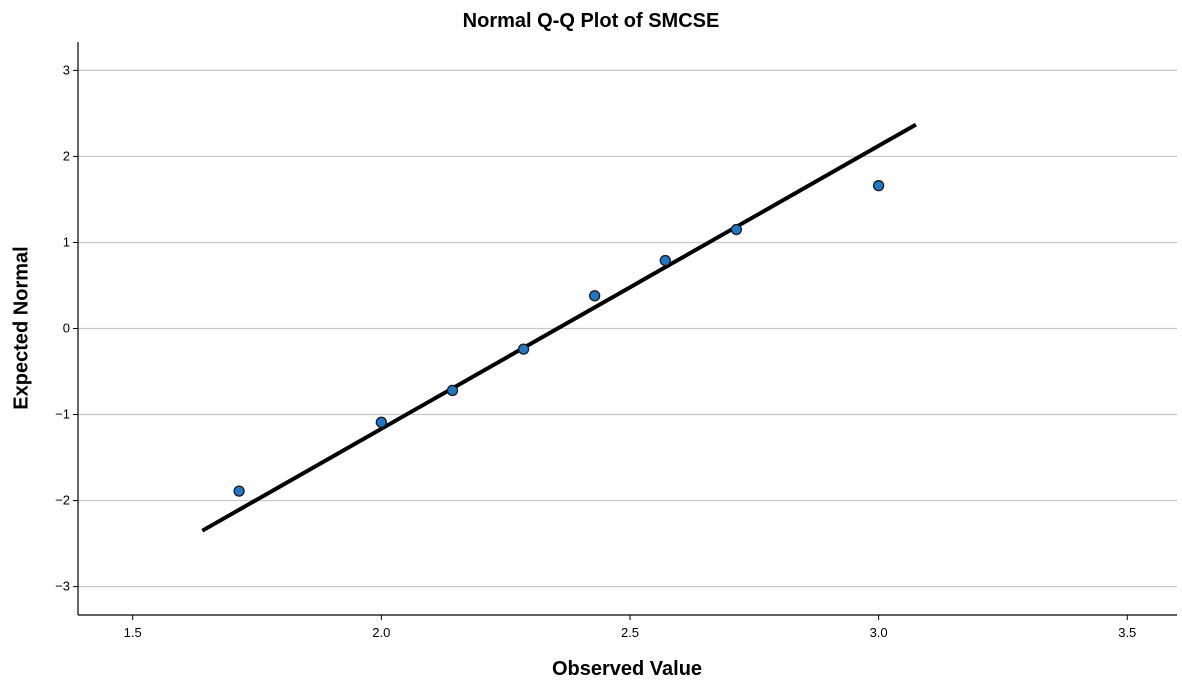 Image resolution: width=1182 pixels, height=686 pixels. Describe the element at coordinates (62, 500) in the screenshot. I see `y-tick-label: −2` at that location.